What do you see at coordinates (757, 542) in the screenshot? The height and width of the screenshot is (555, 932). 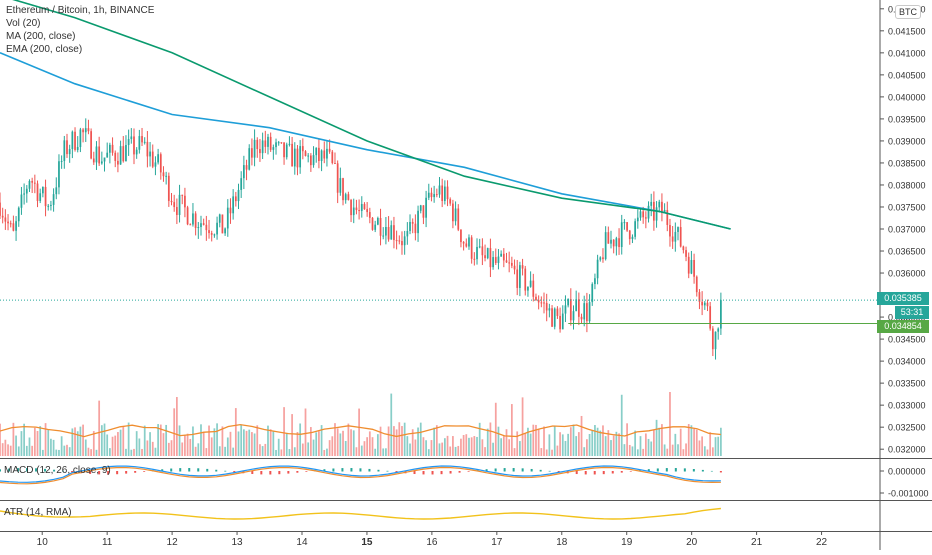 I see `x-tick-label: 21` at bounding box center [757, 542].